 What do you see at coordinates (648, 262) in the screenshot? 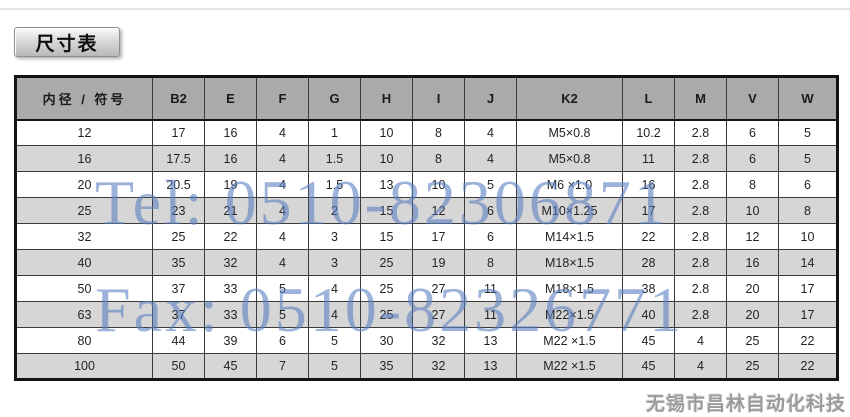
I see `dimension-cell: 28` at bounding box center [648, 262].